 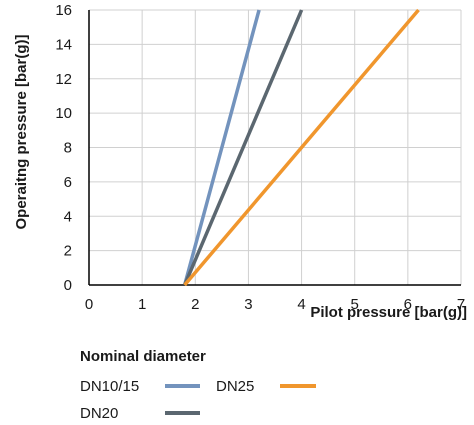 I want to click on x-tick-label: 3, so click(x=248, y=304).